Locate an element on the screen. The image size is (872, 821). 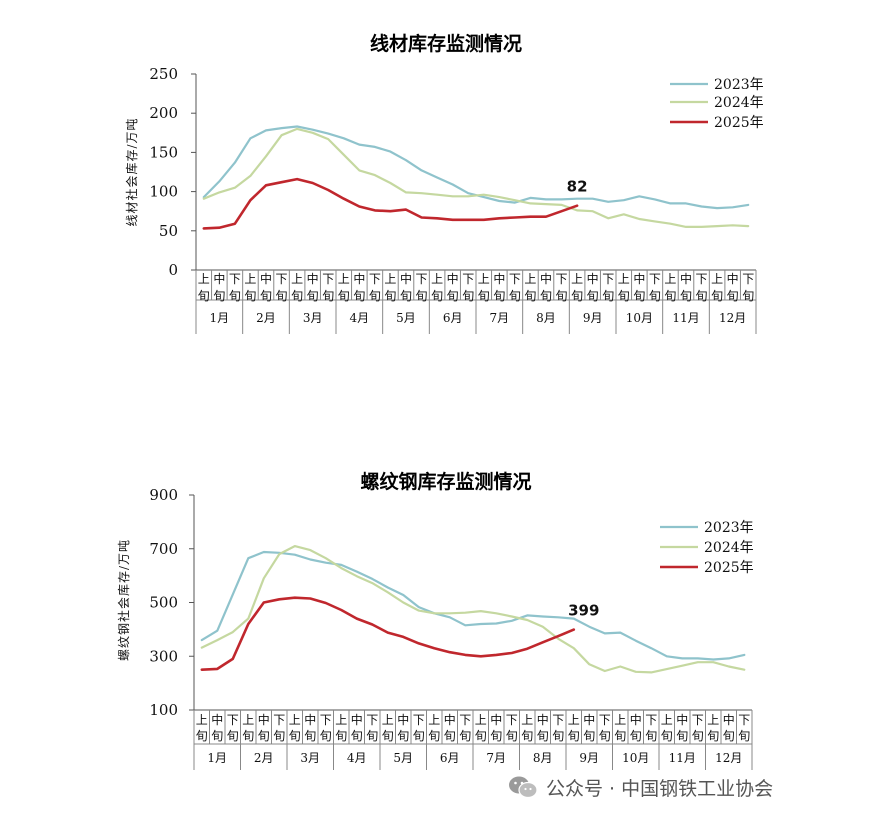
data-annotation: 82 is located at coordinates (577, 187).